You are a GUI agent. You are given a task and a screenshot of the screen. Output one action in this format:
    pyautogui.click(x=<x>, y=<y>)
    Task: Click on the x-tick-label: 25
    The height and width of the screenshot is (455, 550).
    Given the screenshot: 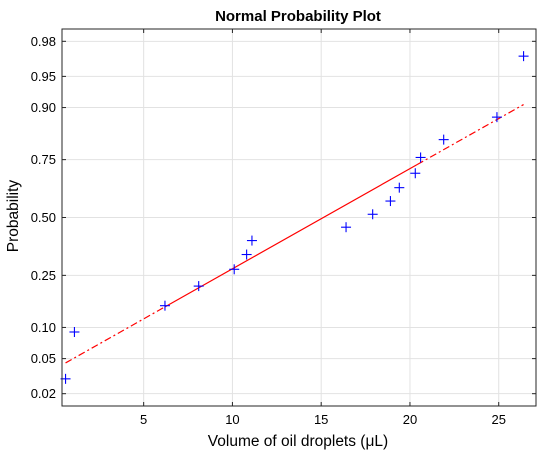 What is the action you would take?
    pyautogui.click(x=498, y=419)
    